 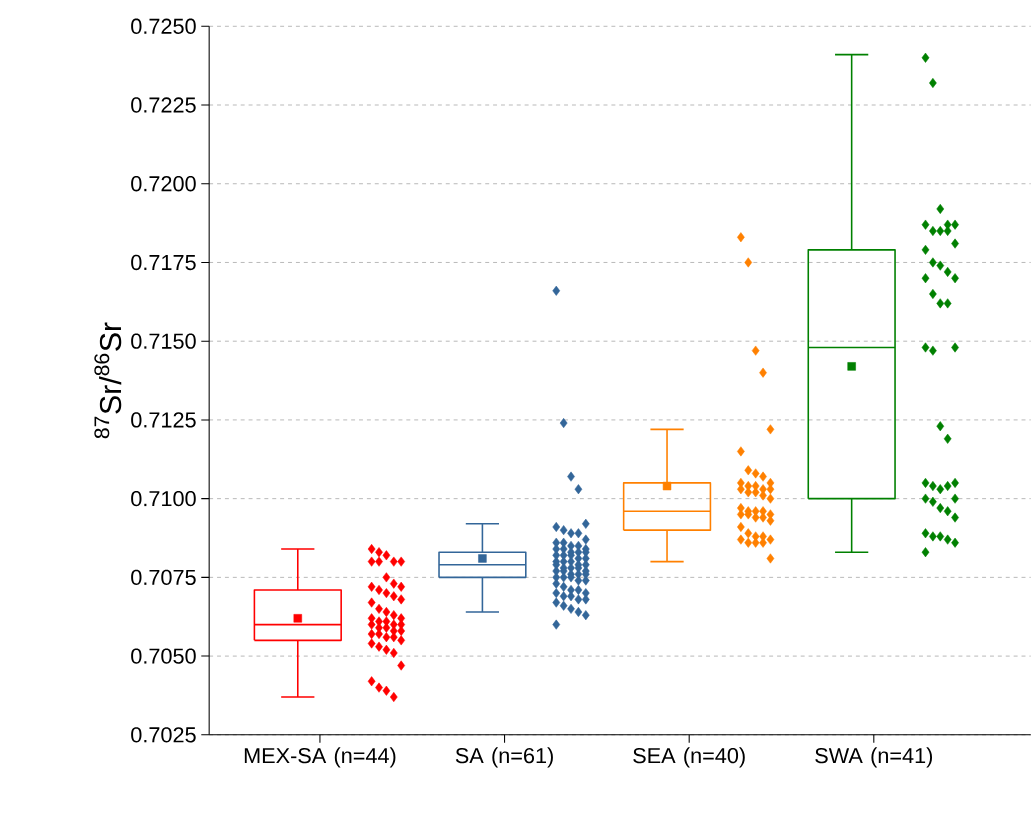 What do you see at coordinates (108, 380) in the screenshot?
I see `y-axis-title: $^{87}$Sr/$^{86}$Sr` at bounding box center [108, 380].